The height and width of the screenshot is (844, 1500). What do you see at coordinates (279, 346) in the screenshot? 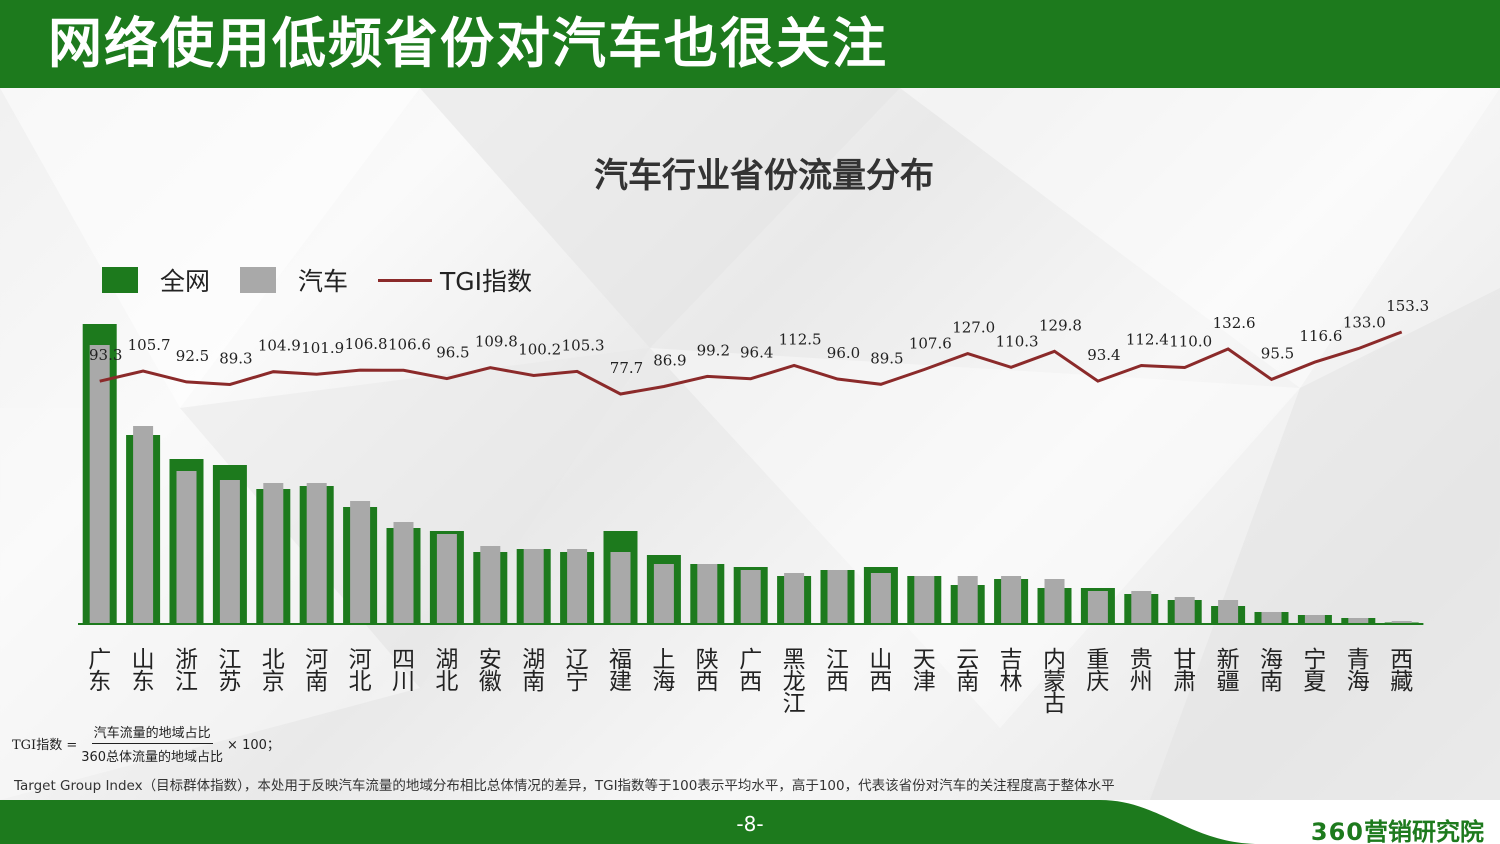
I see `tgi-data-label-4: 104.9` at bounding box center [279, 346].